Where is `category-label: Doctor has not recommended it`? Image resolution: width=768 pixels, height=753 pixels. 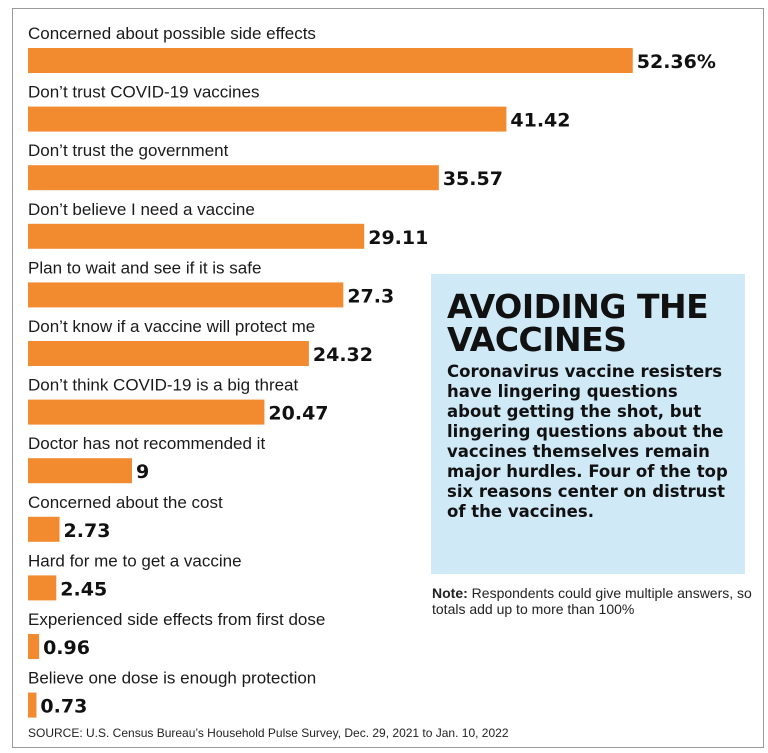 category-label: Doctor has not recommended it is located at coordinates (146, 443).